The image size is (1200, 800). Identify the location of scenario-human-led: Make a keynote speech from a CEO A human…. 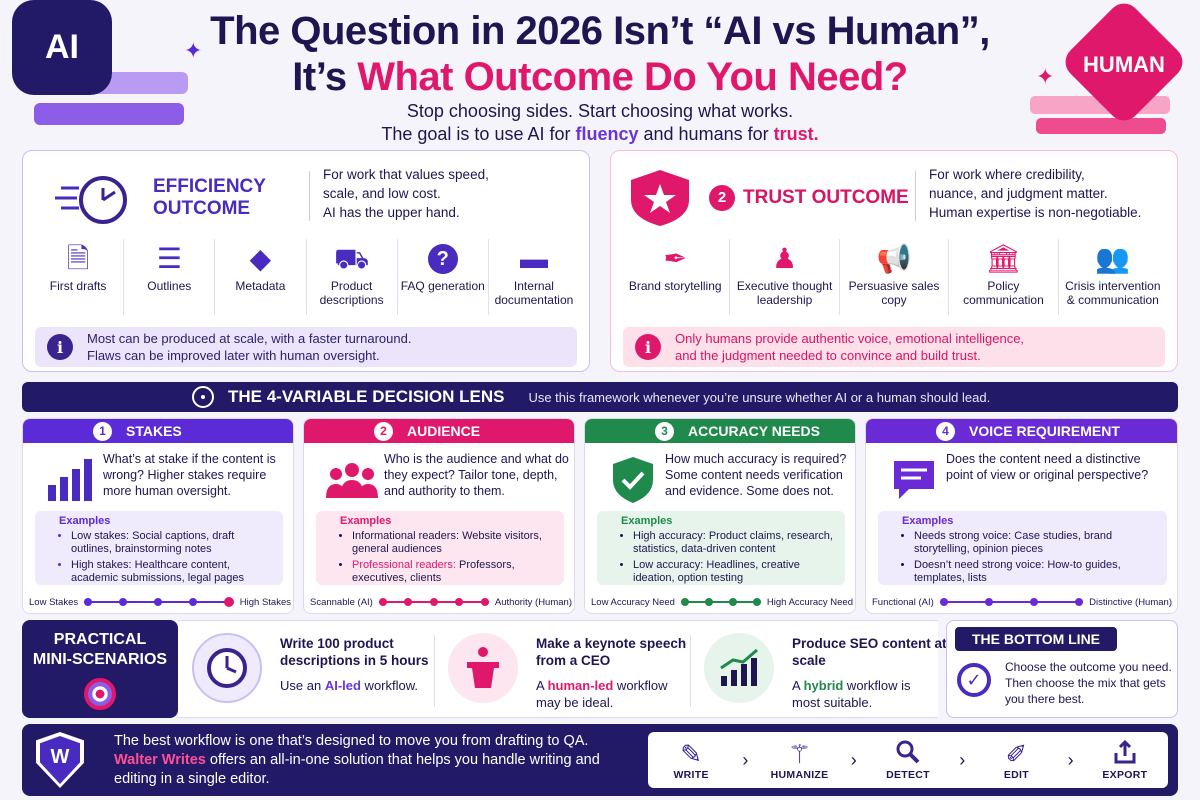
(568, 672).